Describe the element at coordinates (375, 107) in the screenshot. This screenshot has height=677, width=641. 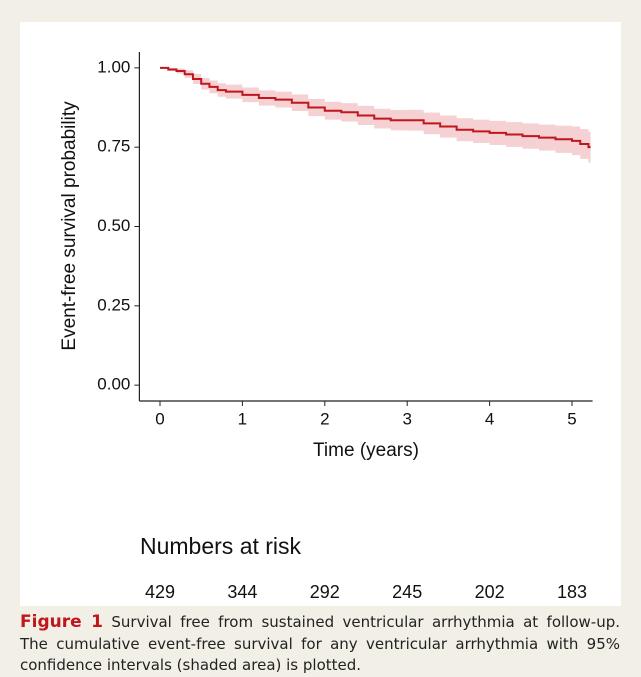
I see `survival-line` at that location.